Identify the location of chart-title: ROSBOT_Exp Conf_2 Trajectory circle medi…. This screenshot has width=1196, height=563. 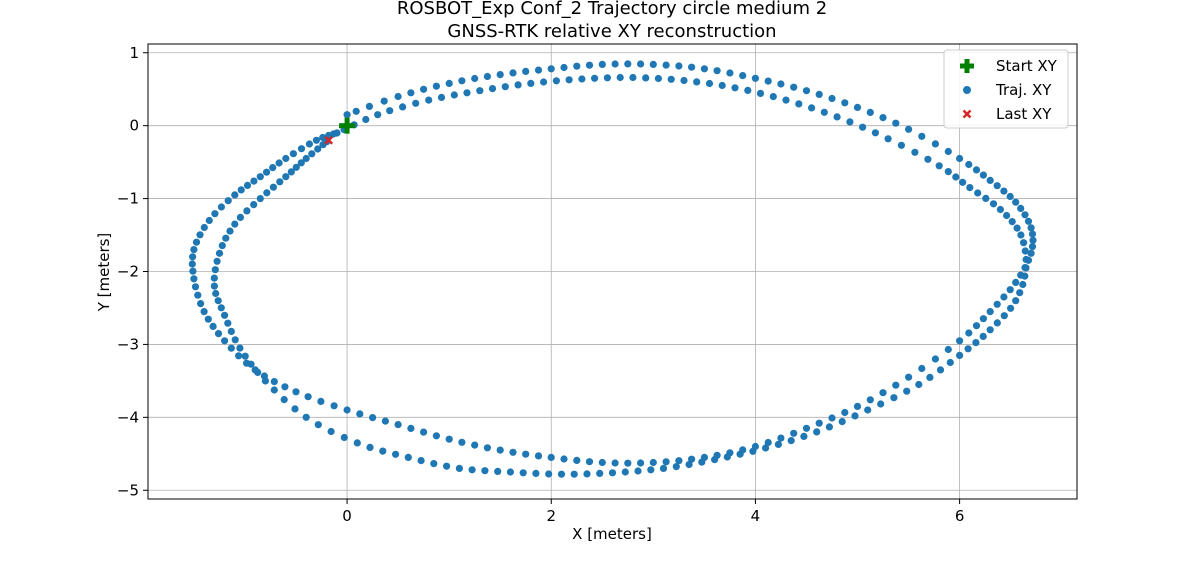
(612, 9).